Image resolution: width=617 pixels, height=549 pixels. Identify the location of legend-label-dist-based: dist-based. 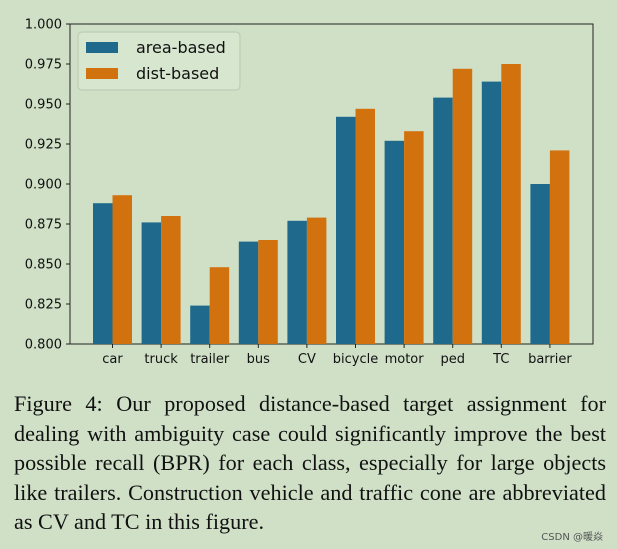
(177, 73).